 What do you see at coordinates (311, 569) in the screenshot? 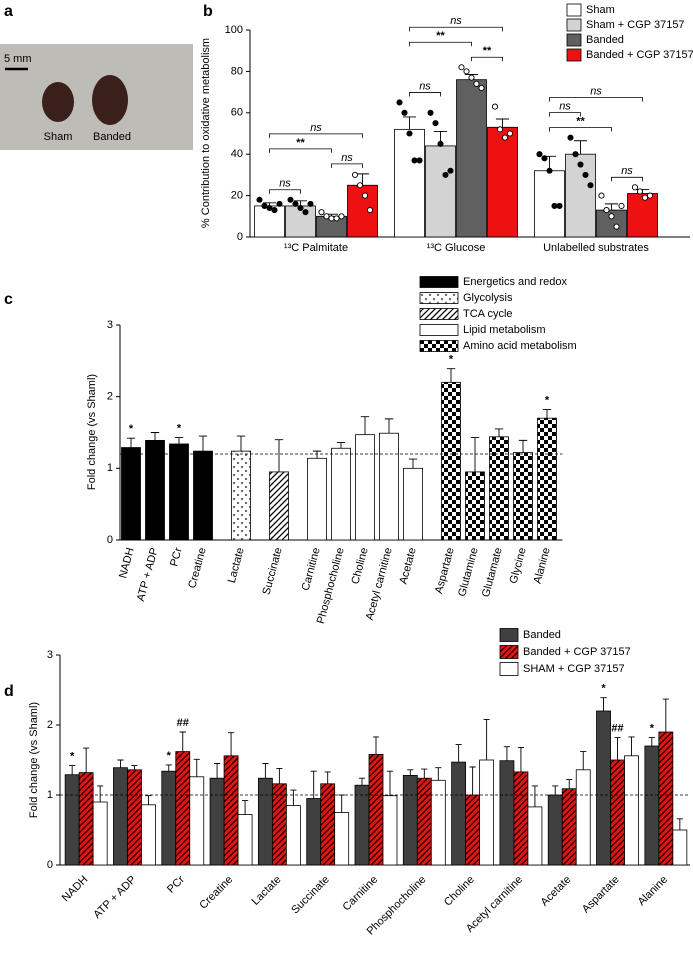
I see `x-tick-label: Carnitine` at bounding box center [311, 569].